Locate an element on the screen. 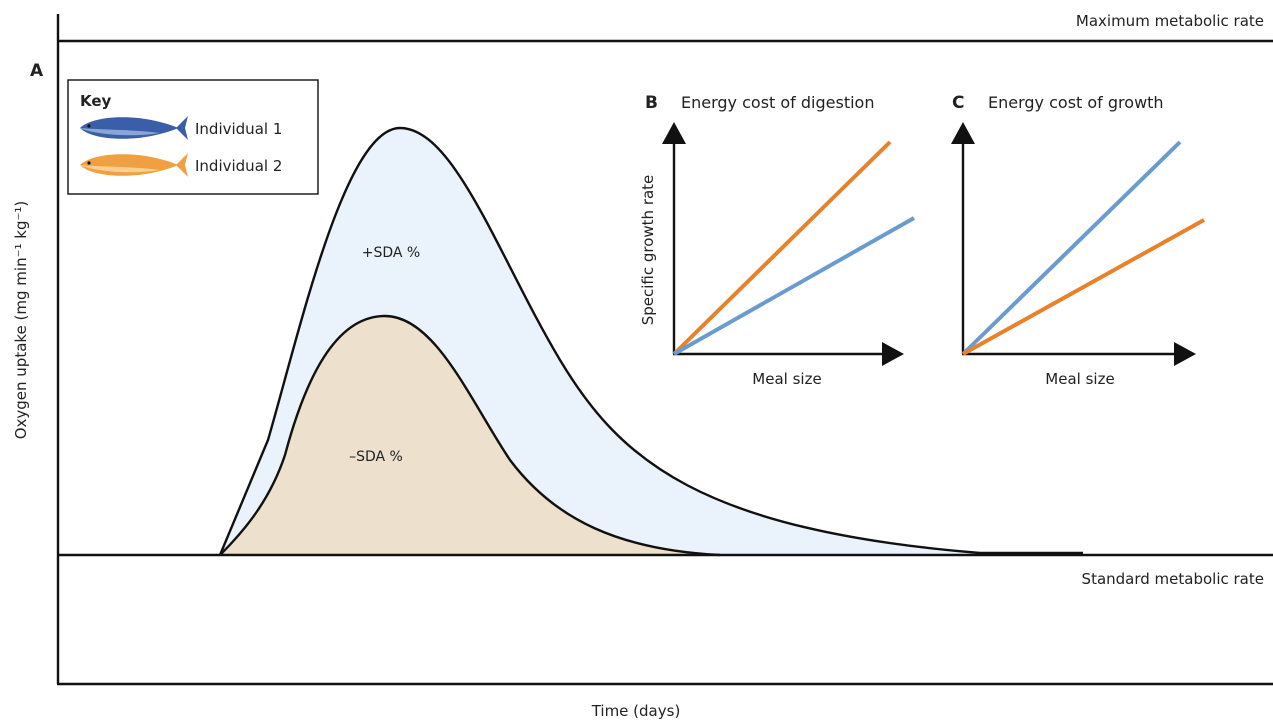  blue-fish-icon is located at coordinates (134, 128).